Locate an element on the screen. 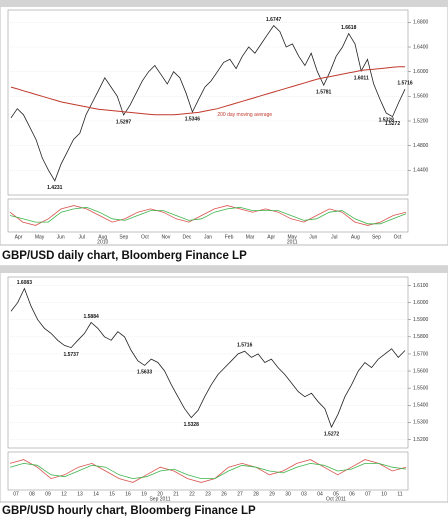 Image resolution: width=448 pixels, height=521 pixels. y-tick-label: 1.6400 is located at coordinates (421, 47).